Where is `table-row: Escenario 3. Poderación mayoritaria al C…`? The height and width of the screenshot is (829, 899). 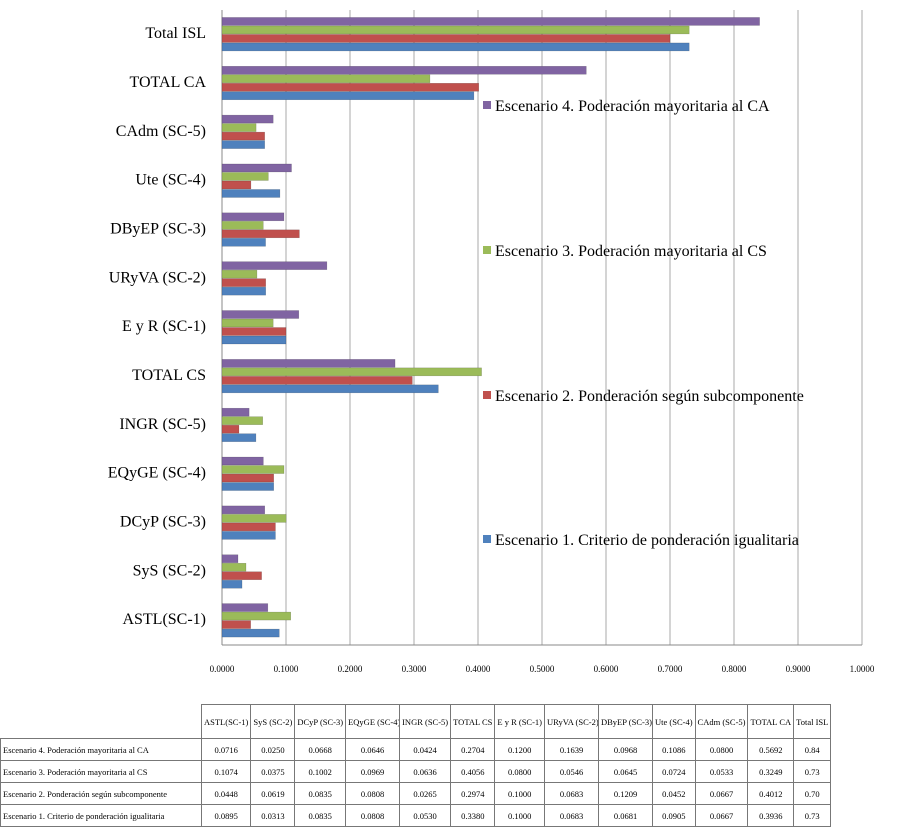
table-row: Escenario 3. Poderación mayoritaria al C… is located at coordinates (416, 771).